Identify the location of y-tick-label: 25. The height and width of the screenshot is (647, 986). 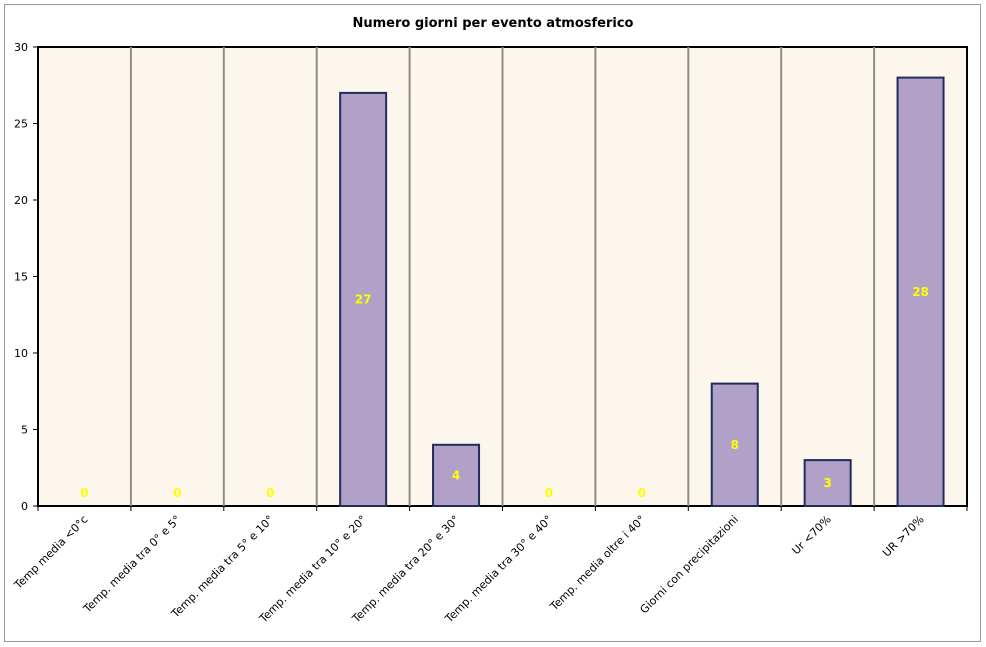
(21, 124).